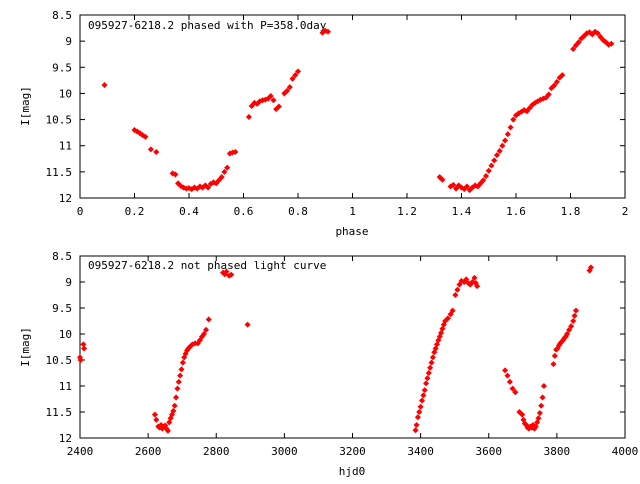 The height and width of the screenshot is (484, 640). I want to click on x-tick-label: 2, so click(625, 211).